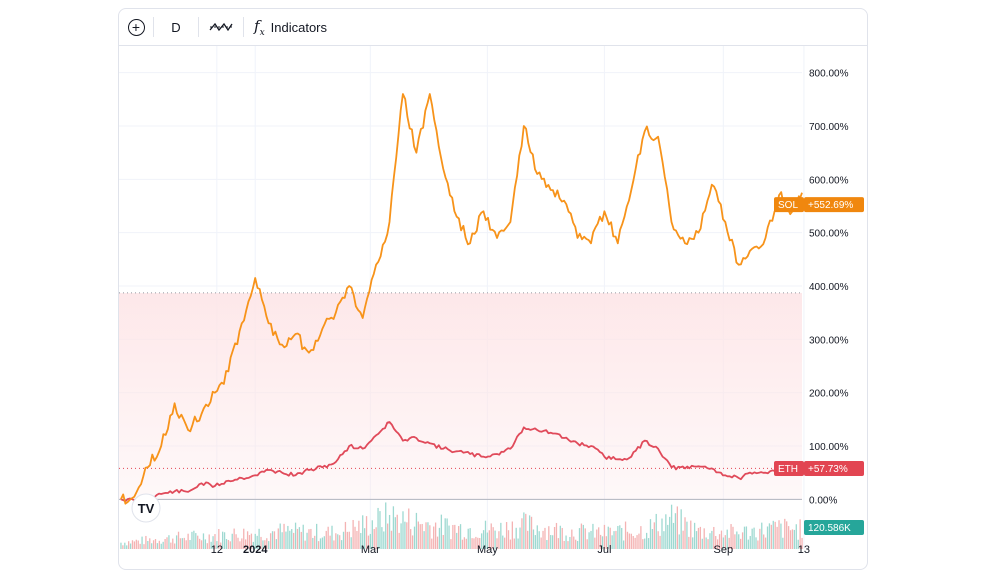 The height and width of the screenshot is (570, 984). What do you see at coordinates (829, 340) in the screenshot?
I see `y-tick-label: 300.00%` at bounding box center [829, 340].